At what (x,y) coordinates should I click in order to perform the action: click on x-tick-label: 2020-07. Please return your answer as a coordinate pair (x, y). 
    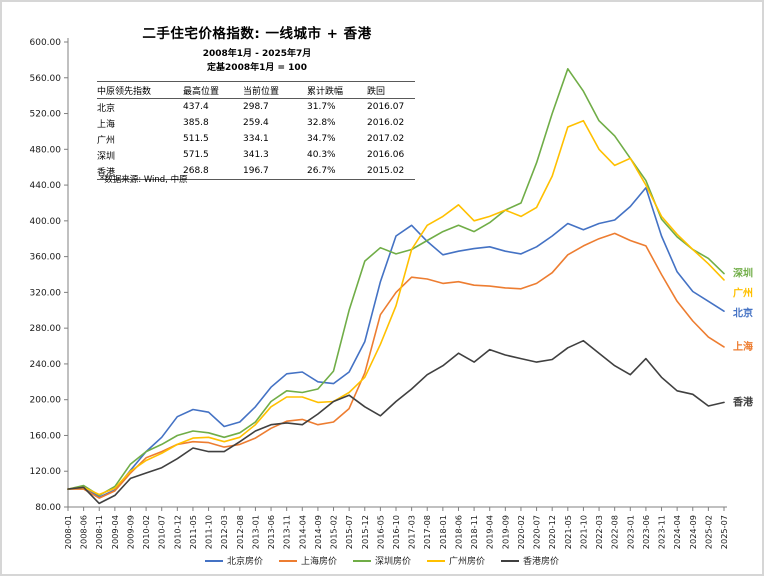
    Looking at the image, I should click on (537, 532).